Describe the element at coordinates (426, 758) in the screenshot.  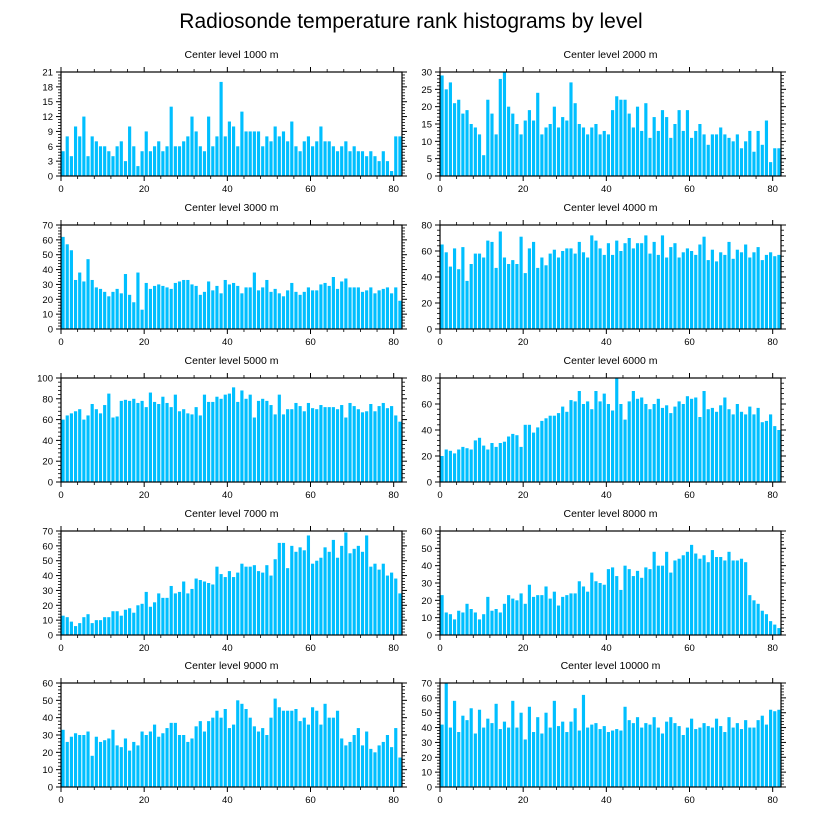
I see `y-tick-label: 20` at that location.